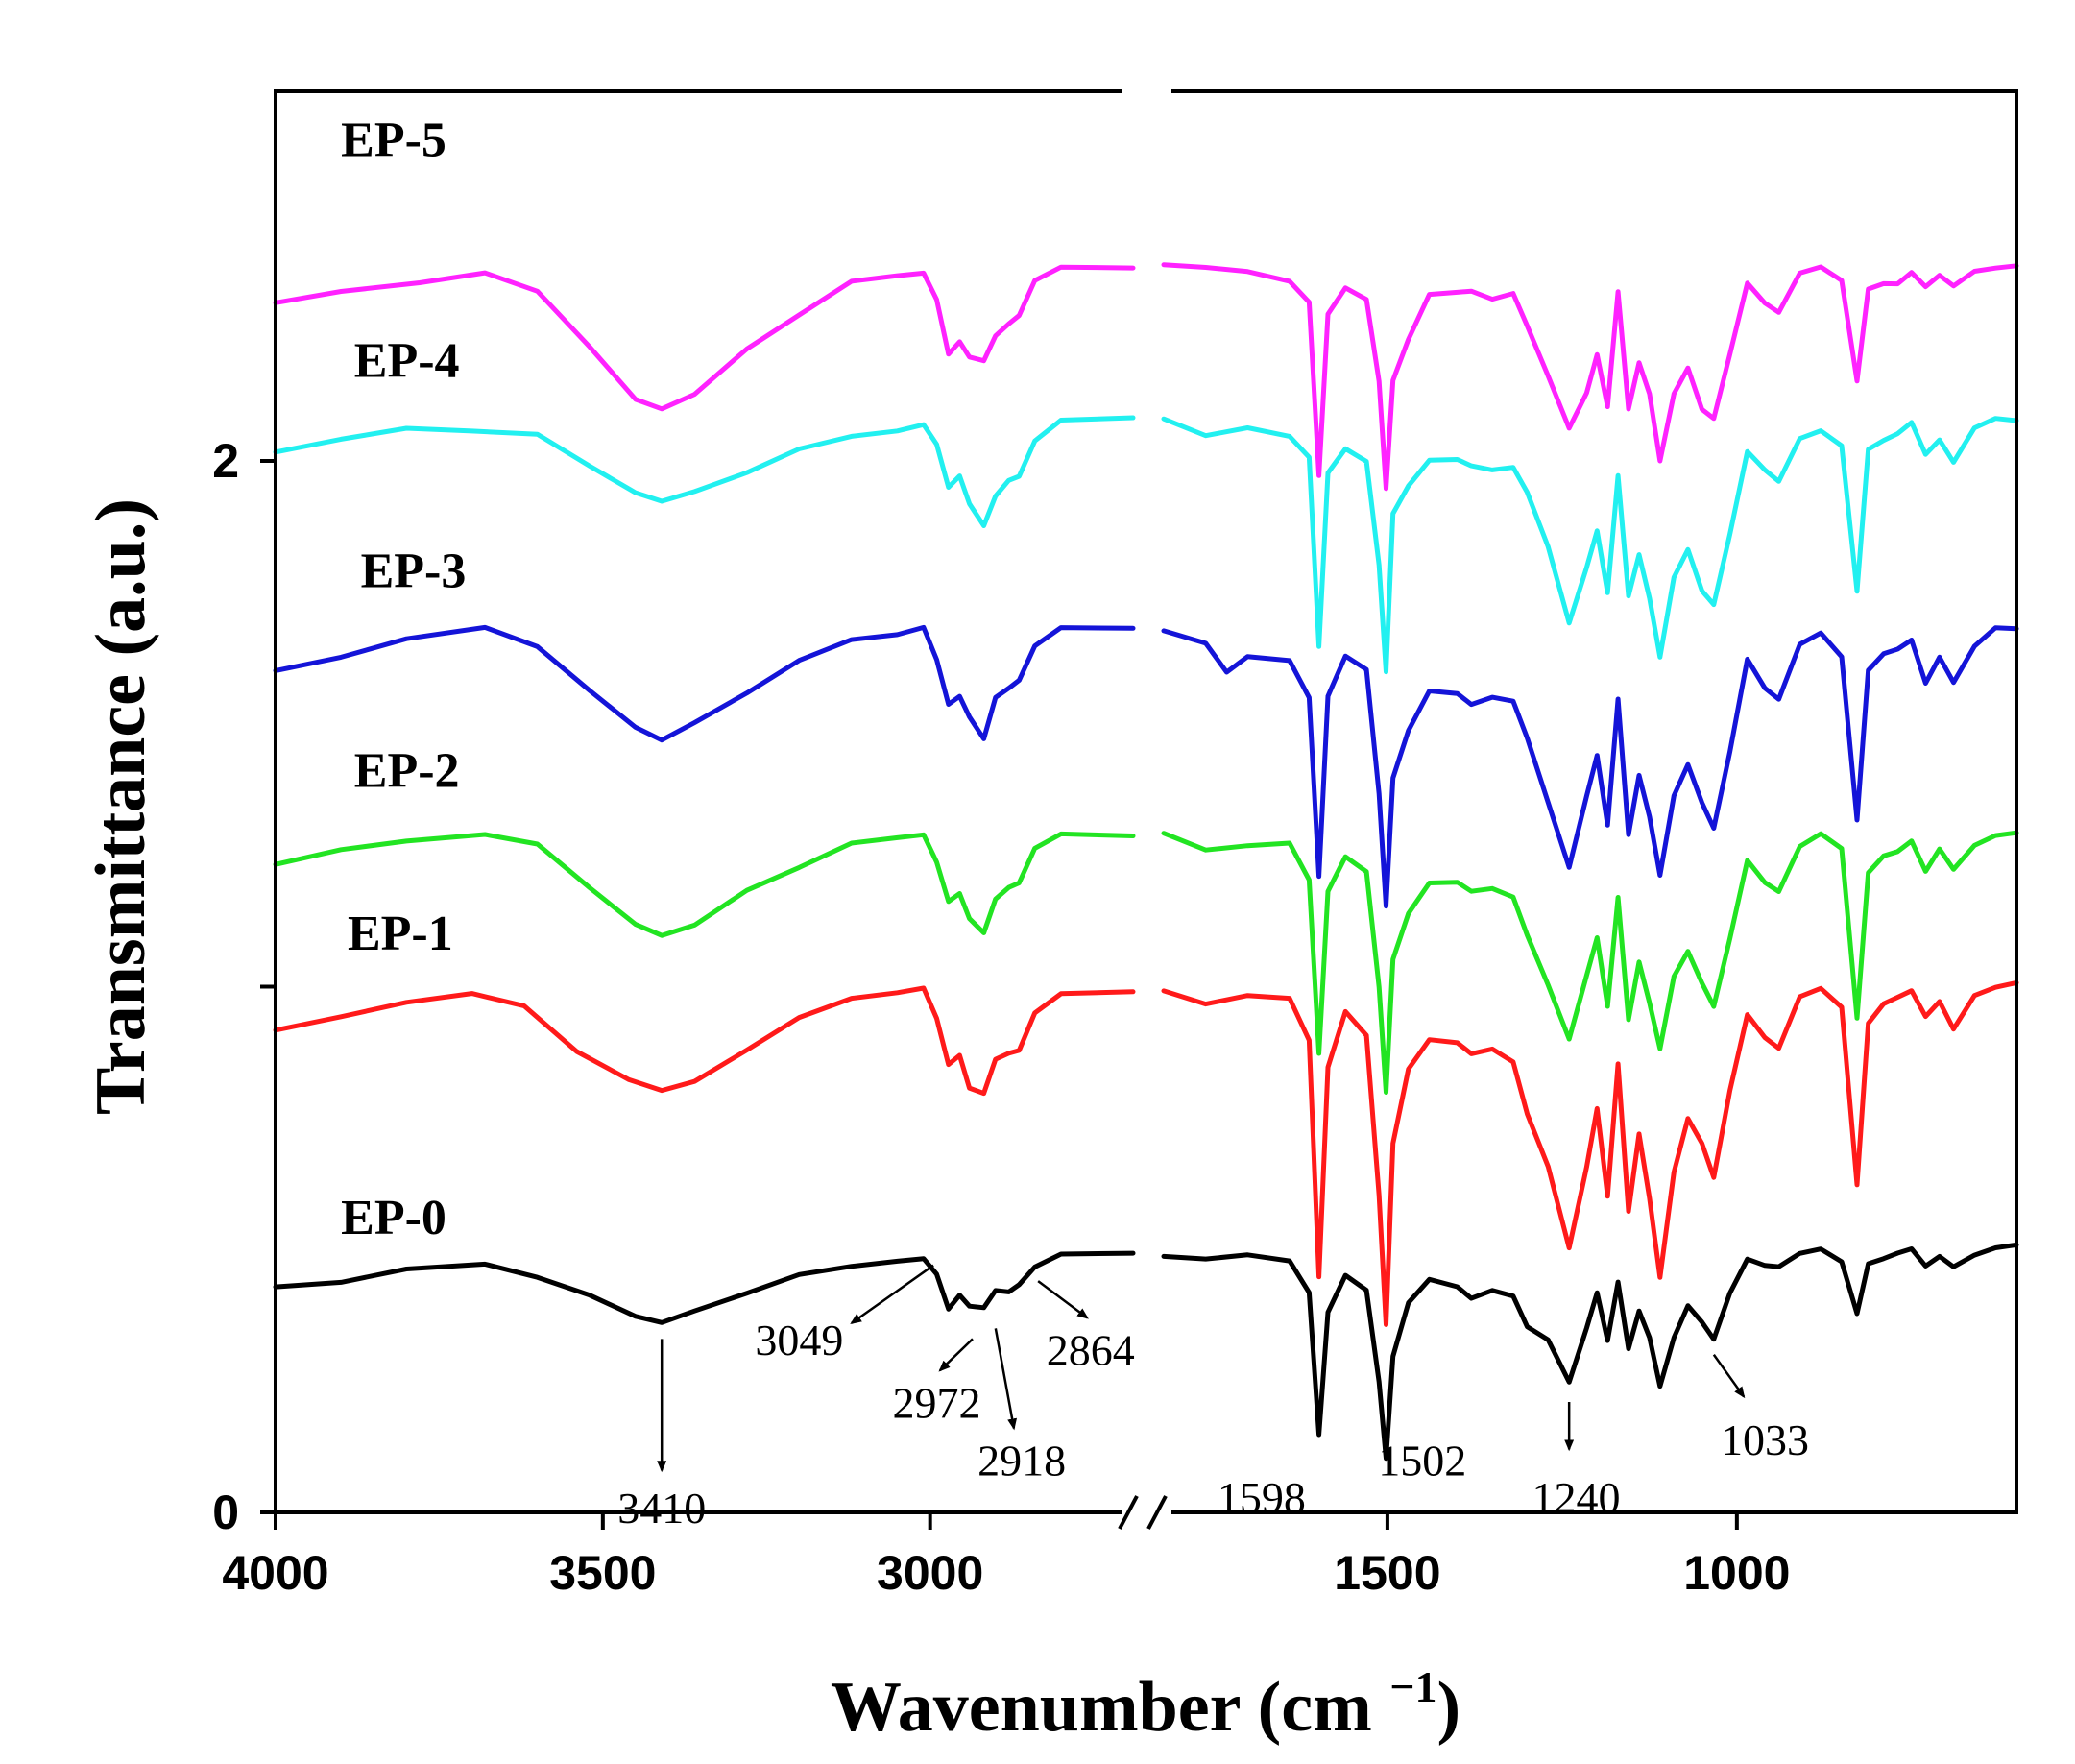  I want to click on series-label-ep-3: EP-3, so click(414, 571).